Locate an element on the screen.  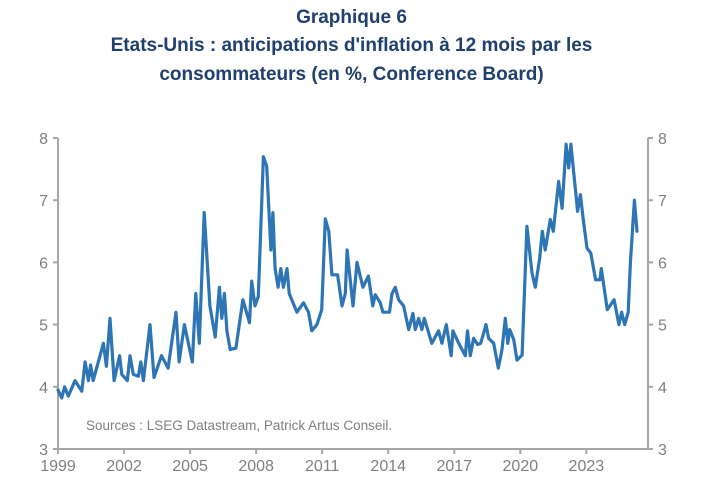
y-tick-label-right: 3 is located at coordinates (662, 450).